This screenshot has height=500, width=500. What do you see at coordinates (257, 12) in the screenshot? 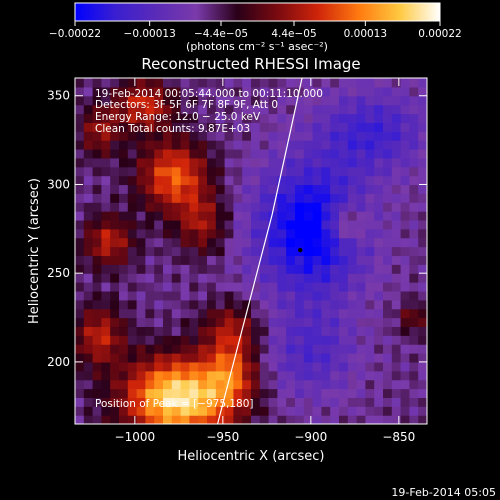
I see `colorbar` at bounding box center [257, 12].